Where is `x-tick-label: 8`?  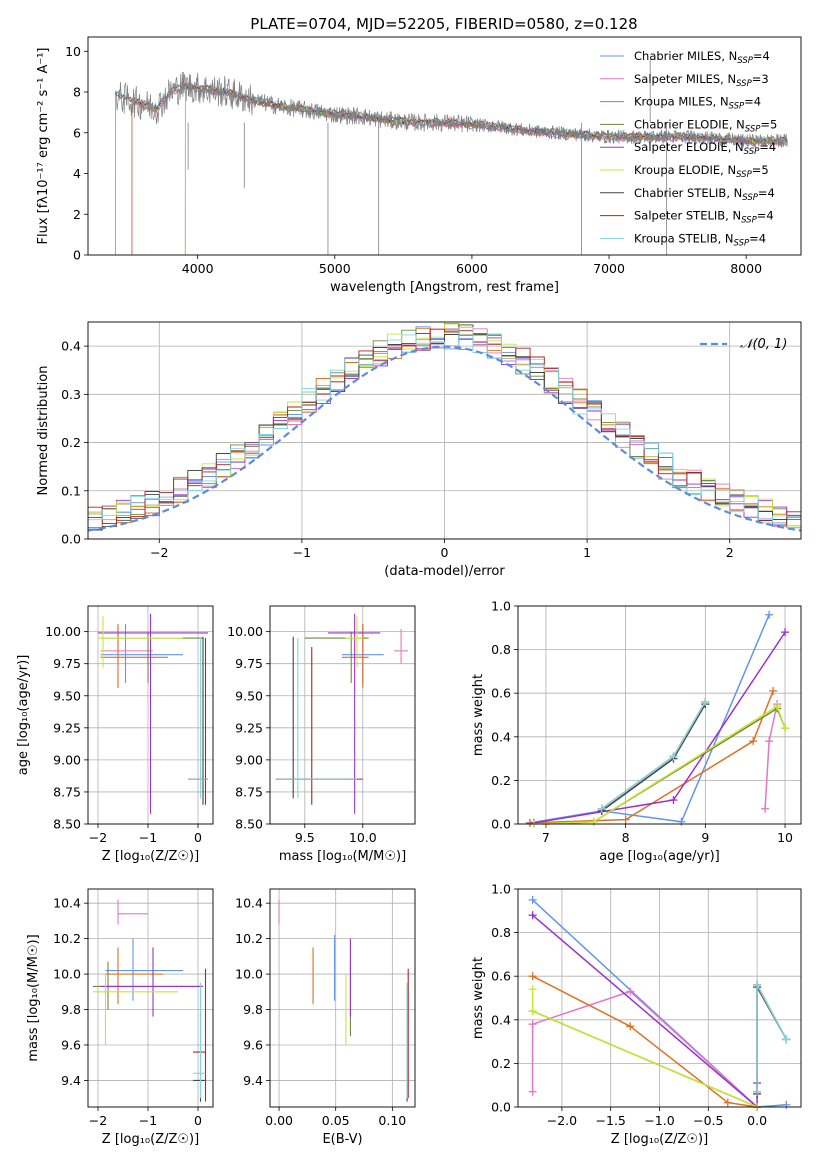 x-tick-label: 8 is located at coordinates (626, 837).